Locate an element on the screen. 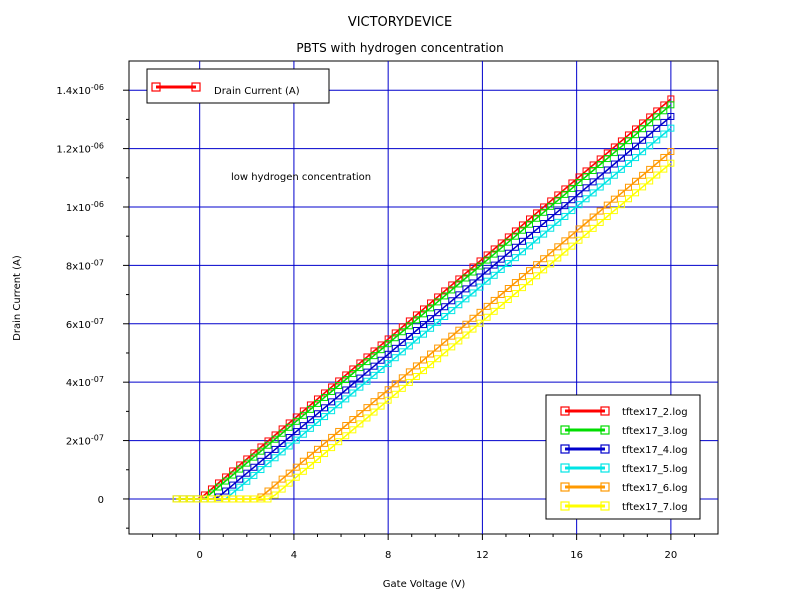  y-tick-label: 6x10-07 is located at coordinates (85, 324).